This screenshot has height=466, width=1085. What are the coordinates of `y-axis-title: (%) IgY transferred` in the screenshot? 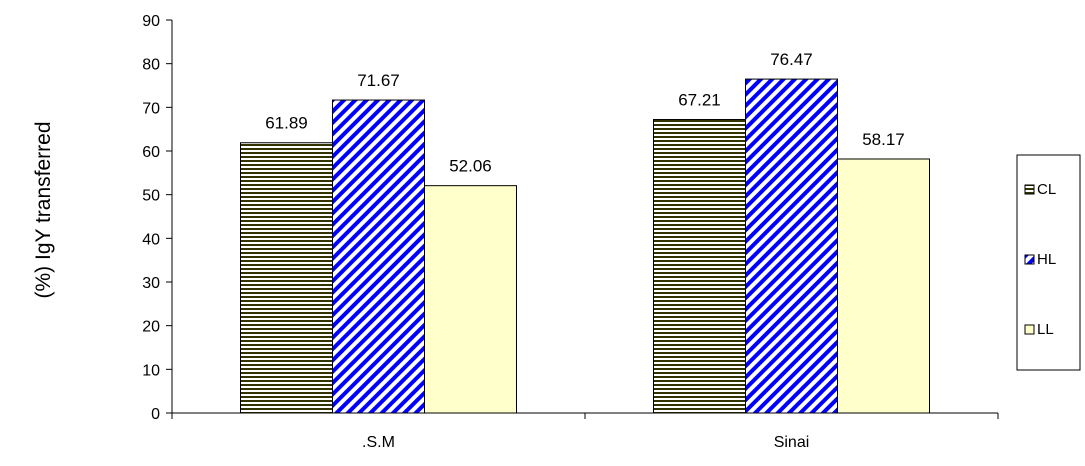 It's located at (43, 209).